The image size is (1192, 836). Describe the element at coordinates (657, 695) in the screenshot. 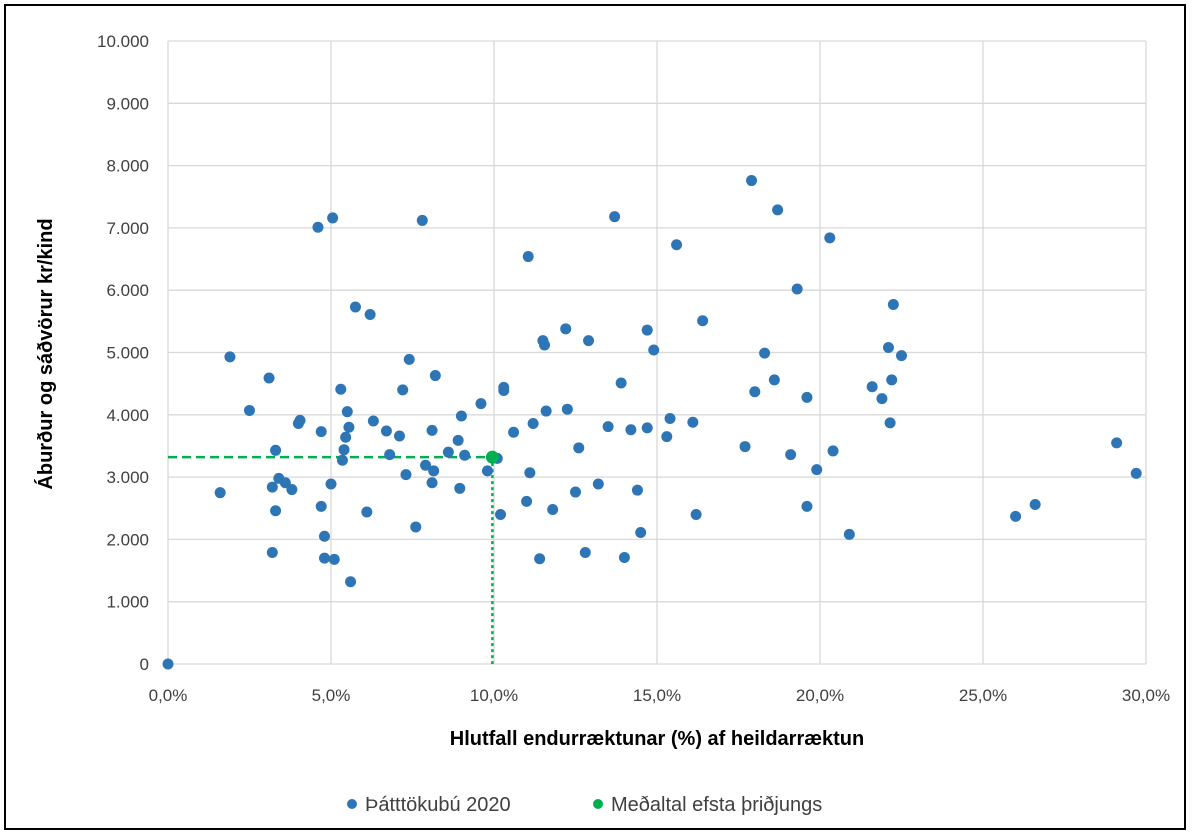

I see `x-tick-label: 15,0%` at that location.